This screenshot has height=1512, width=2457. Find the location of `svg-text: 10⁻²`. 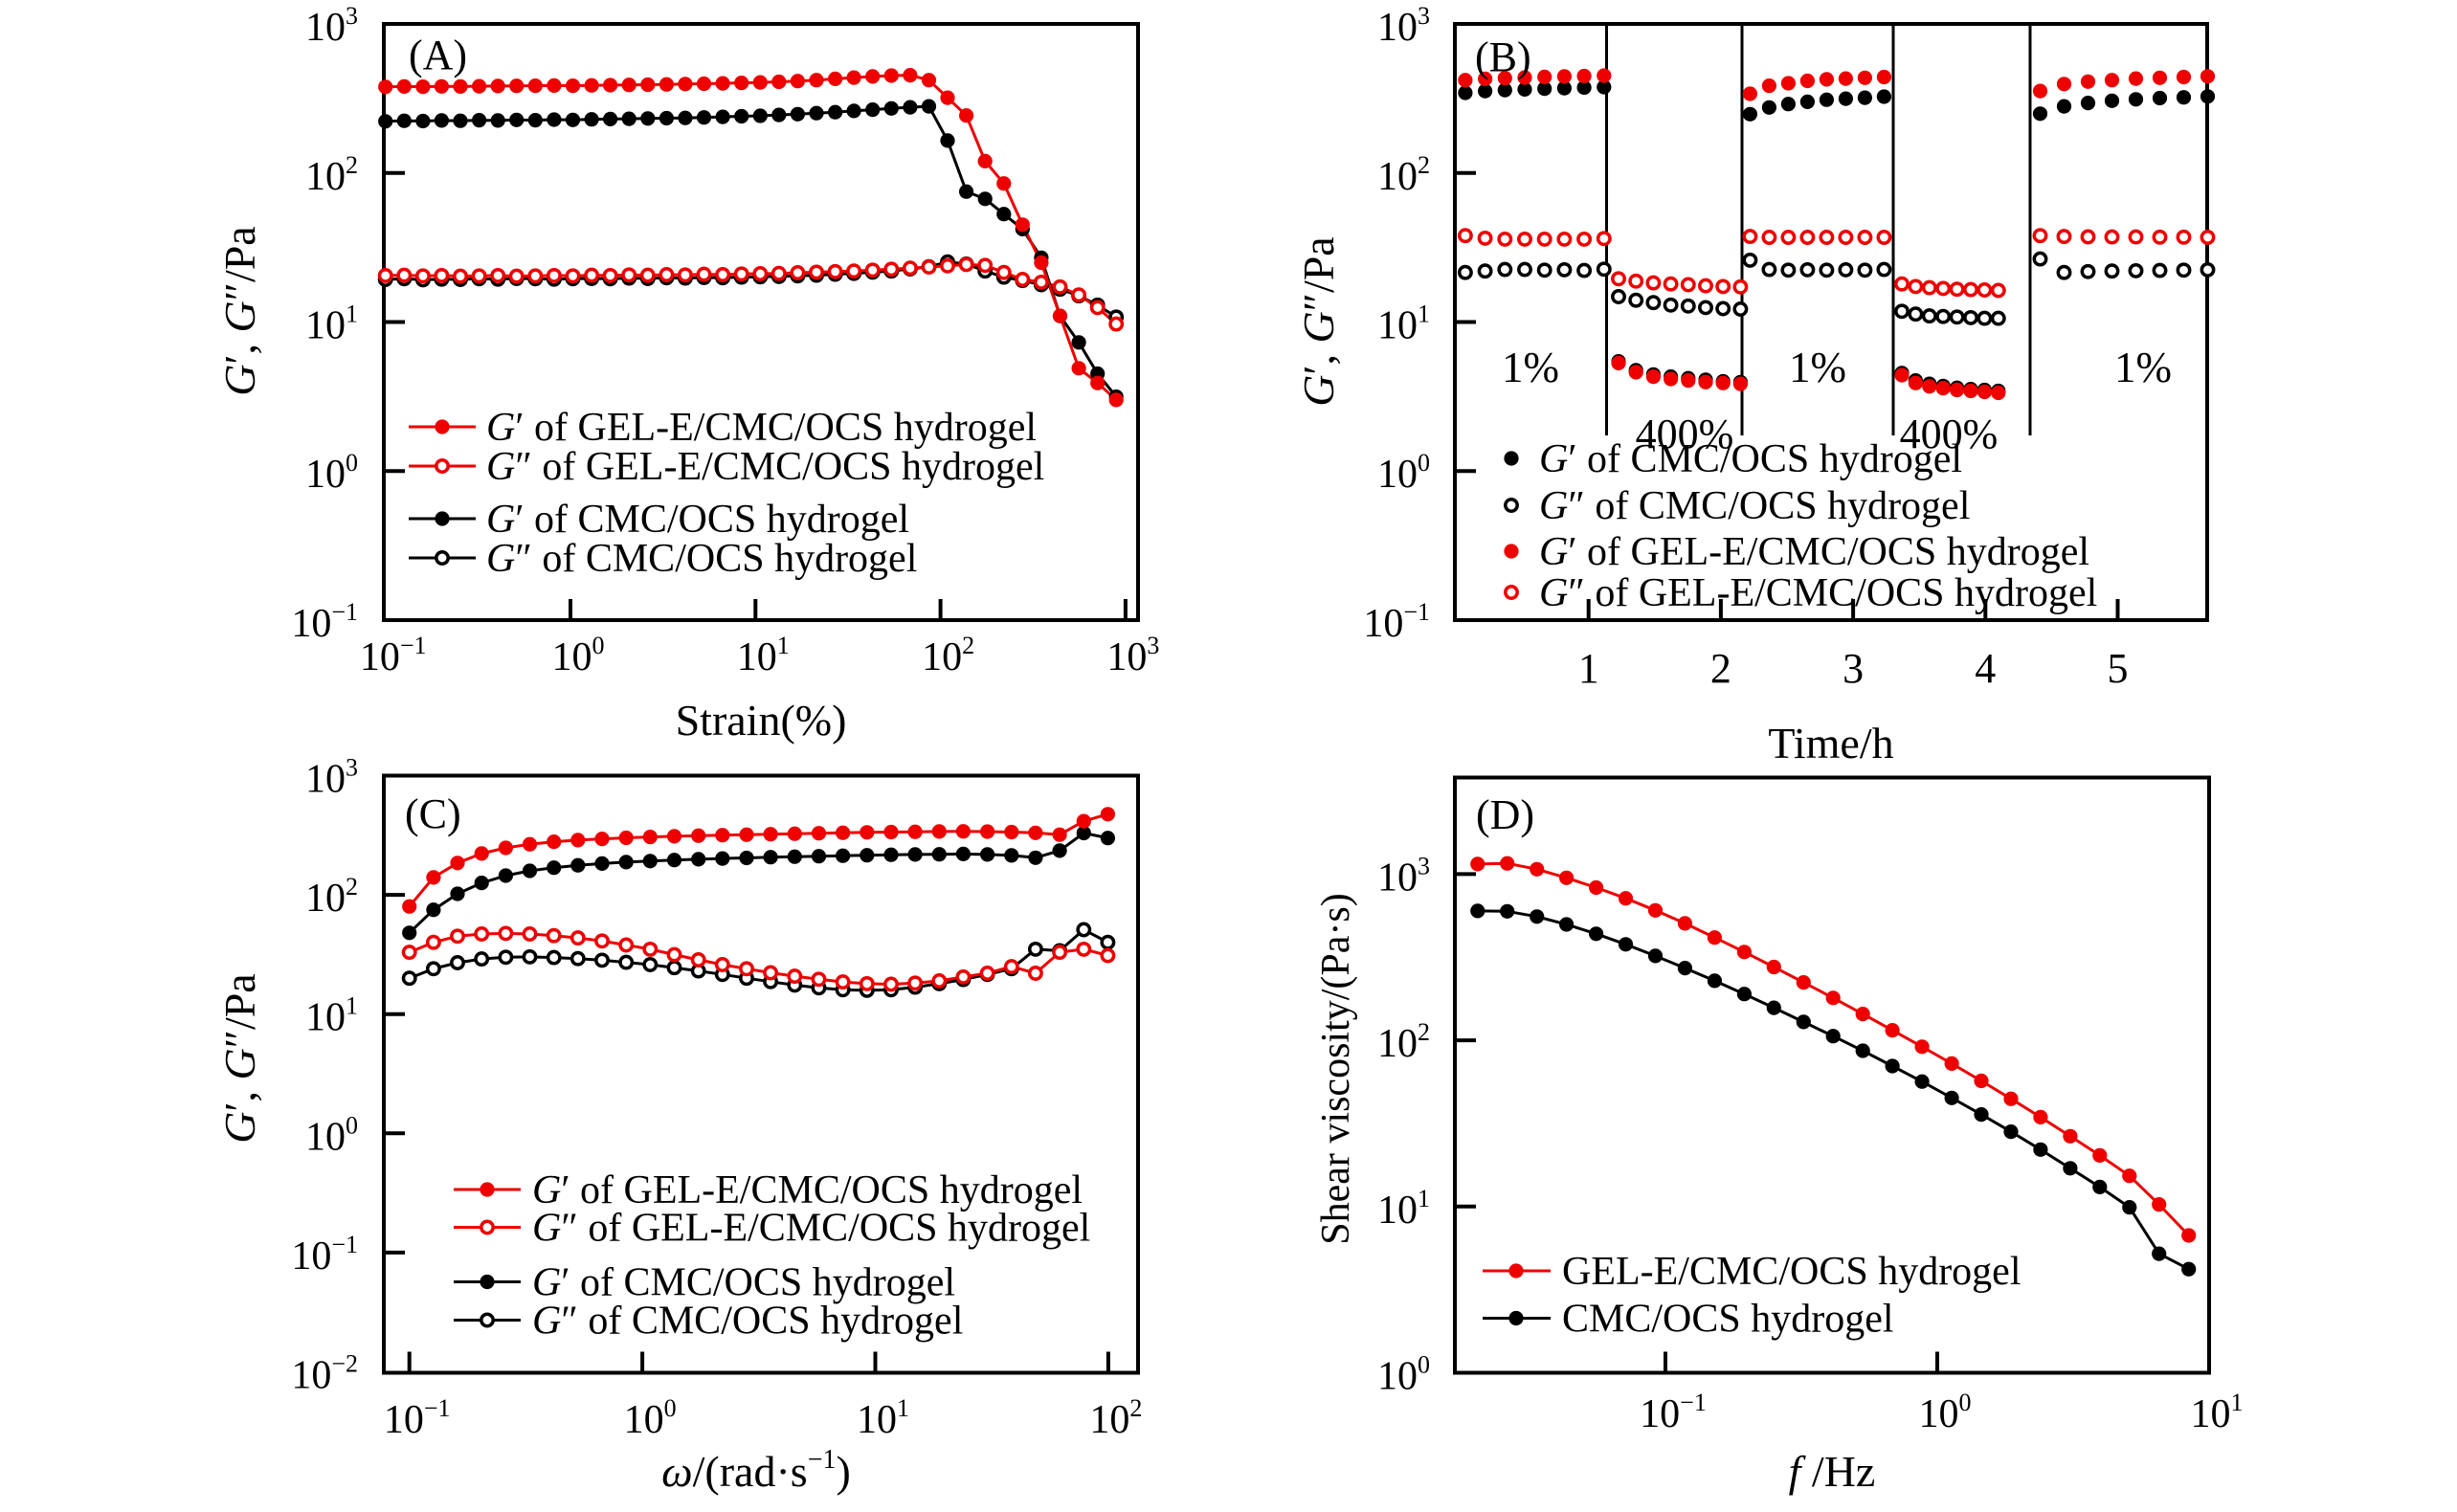

svg-text: 10⁻² is located at coordinates (324, 1374).